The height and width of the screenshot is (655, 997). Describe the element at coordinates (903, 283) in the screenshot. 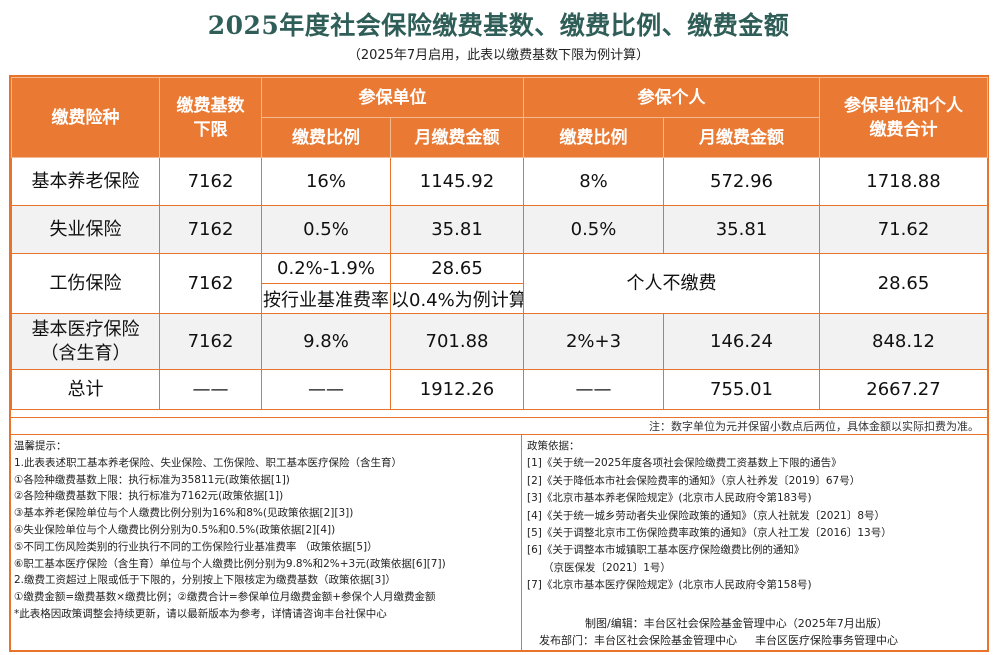

I see `row-total: 28.65` at that location.